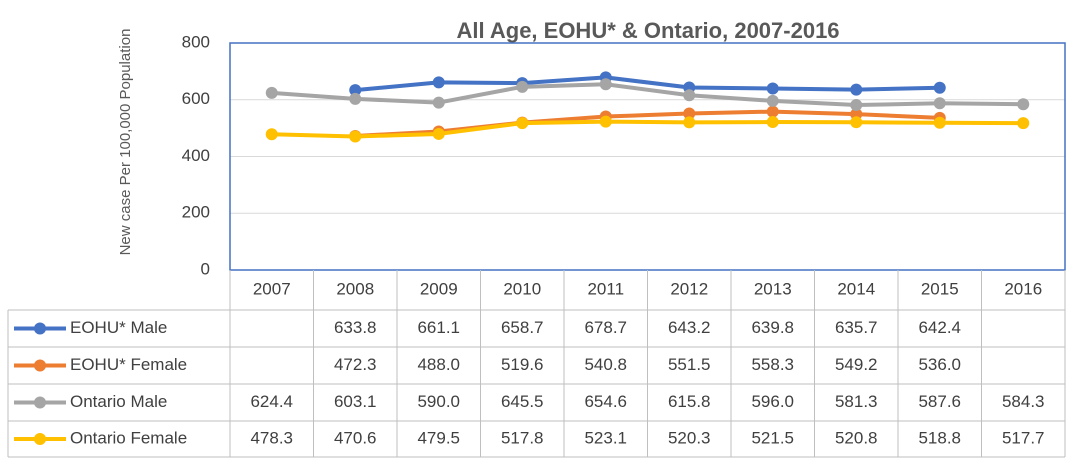 This screenshot has width=1066, height=458. Describe the element at coordinates (605, 437) in the screenshot. I see `table-value: 523.1` at that location.